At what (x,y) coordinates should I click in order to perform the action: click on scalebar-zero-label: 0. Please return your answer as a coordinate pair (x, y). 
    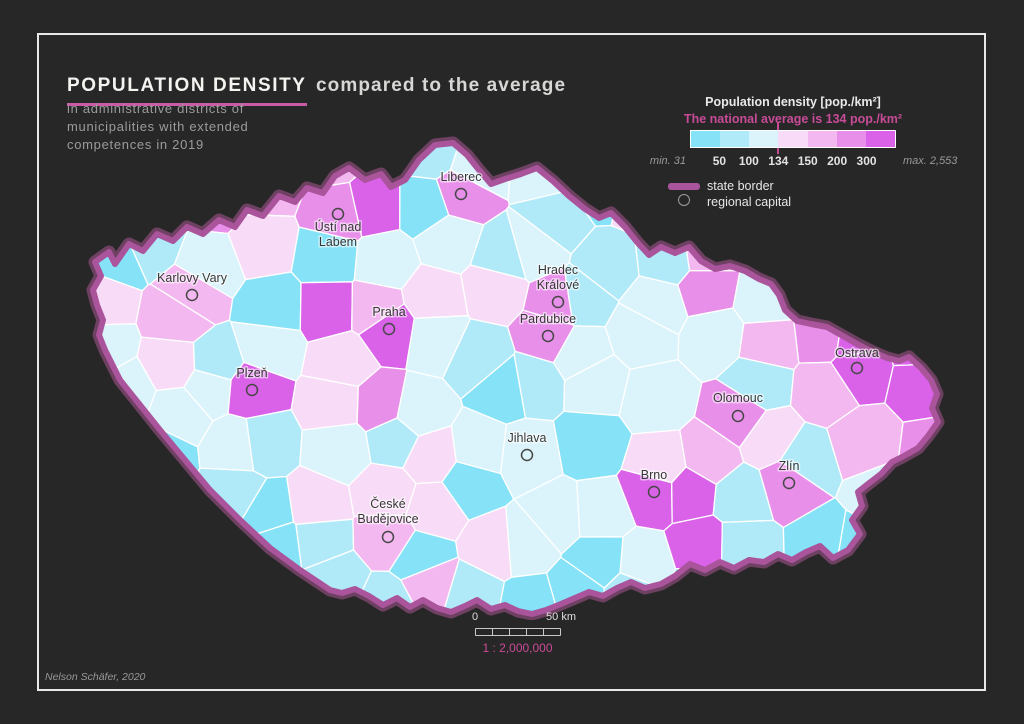
    Looking at the image, I should click on (475, 617).